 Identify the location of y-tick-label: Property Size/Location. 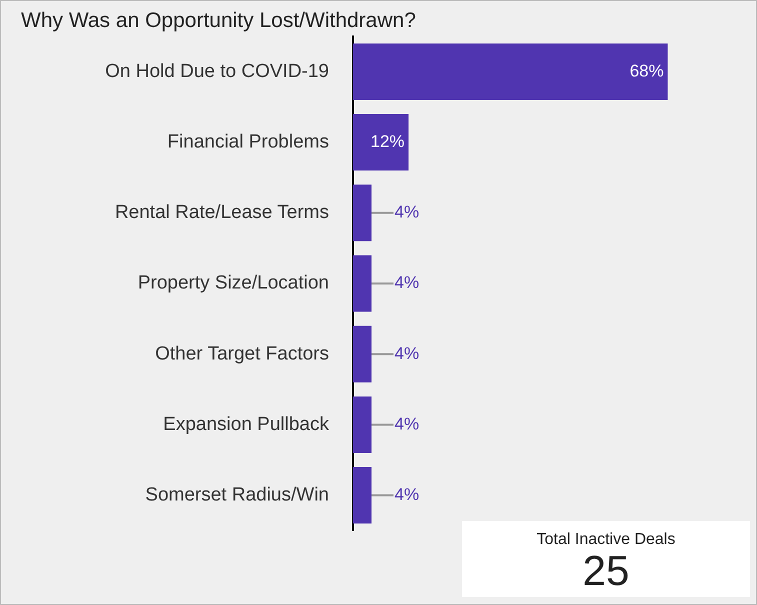
(233, 283).